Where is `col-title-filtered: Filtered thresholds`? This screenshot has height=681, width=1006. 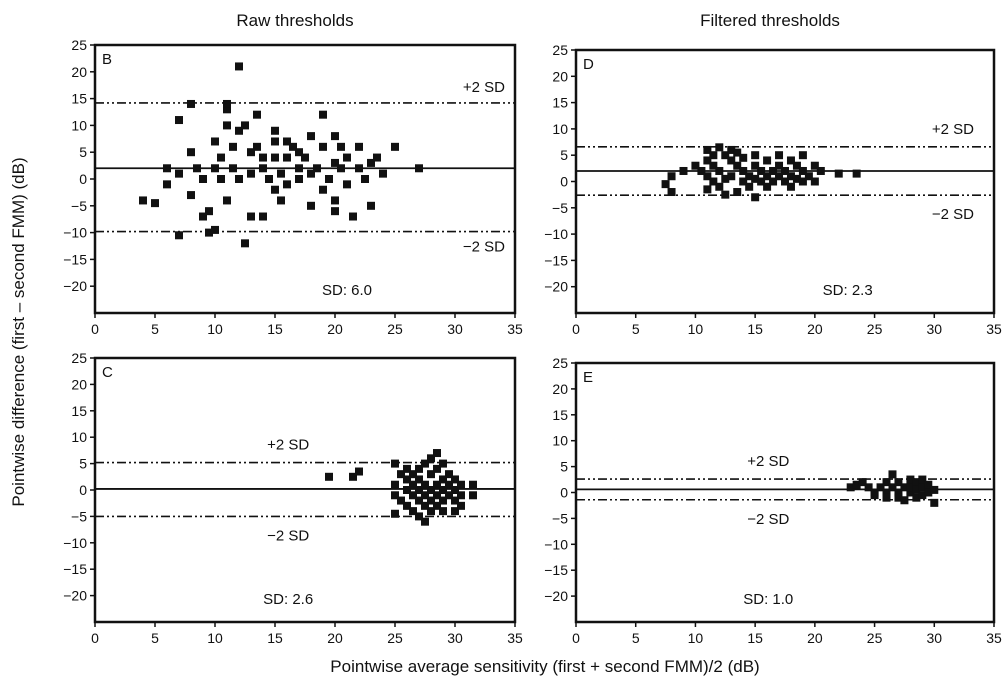
col-title-filtered: Filtered thresholds is located at coordinates (770, 20).